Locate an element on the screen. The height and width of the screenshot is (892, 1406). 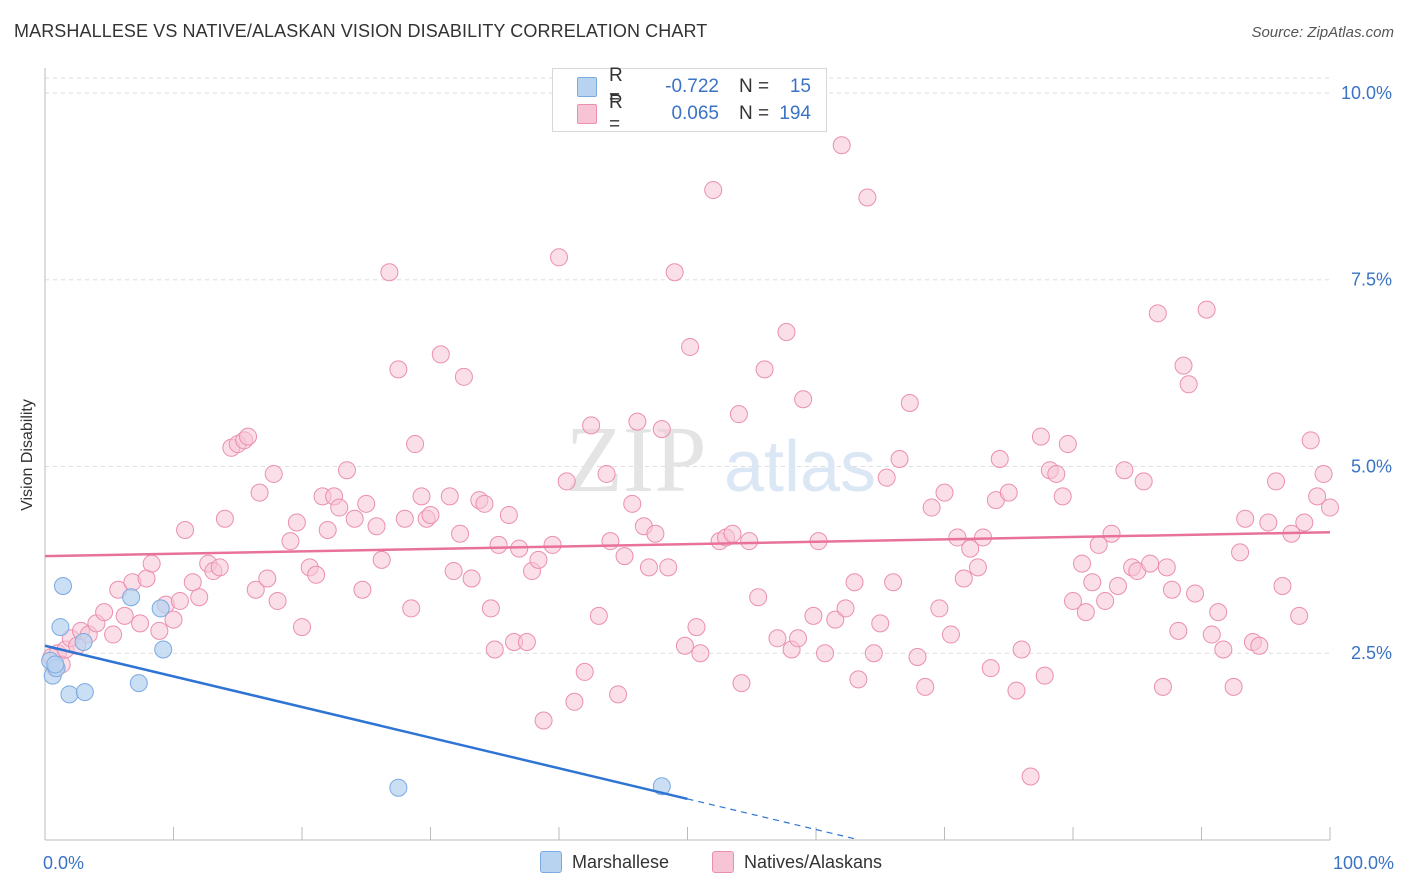
y-tick-label: 10.0% is located at coordinates (1366, 93).